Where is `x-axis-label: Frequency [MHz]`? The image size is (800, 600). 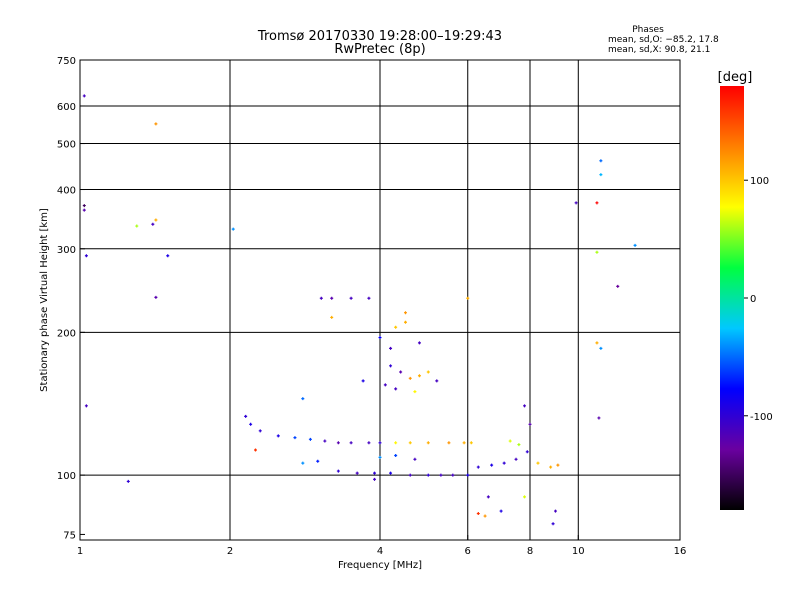 x-axis-label: Frequency [MHz] is located at coordinates (380, 565).